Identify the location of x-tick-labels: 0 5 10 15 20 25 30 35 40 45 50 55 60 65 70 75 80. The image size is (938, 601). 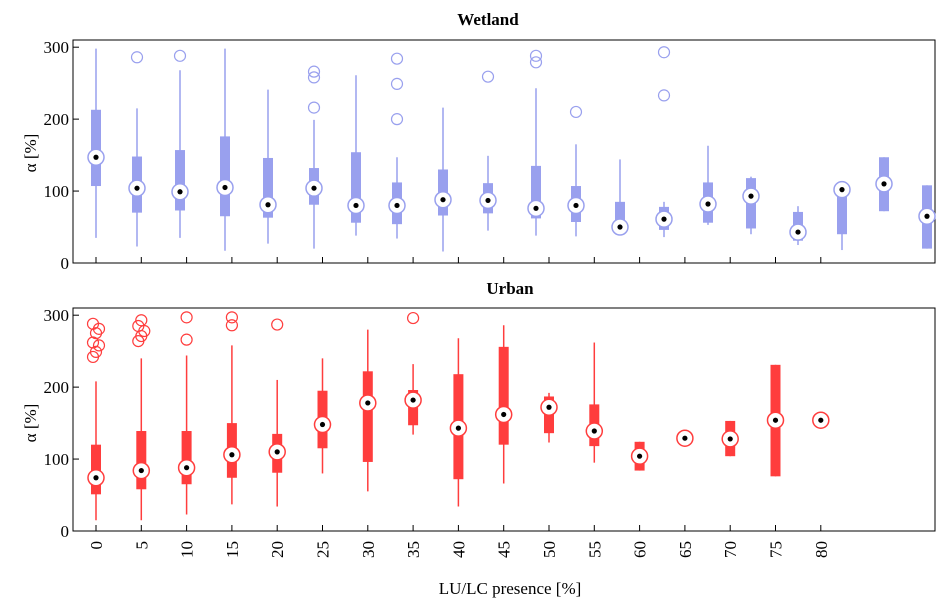
(459, 541).